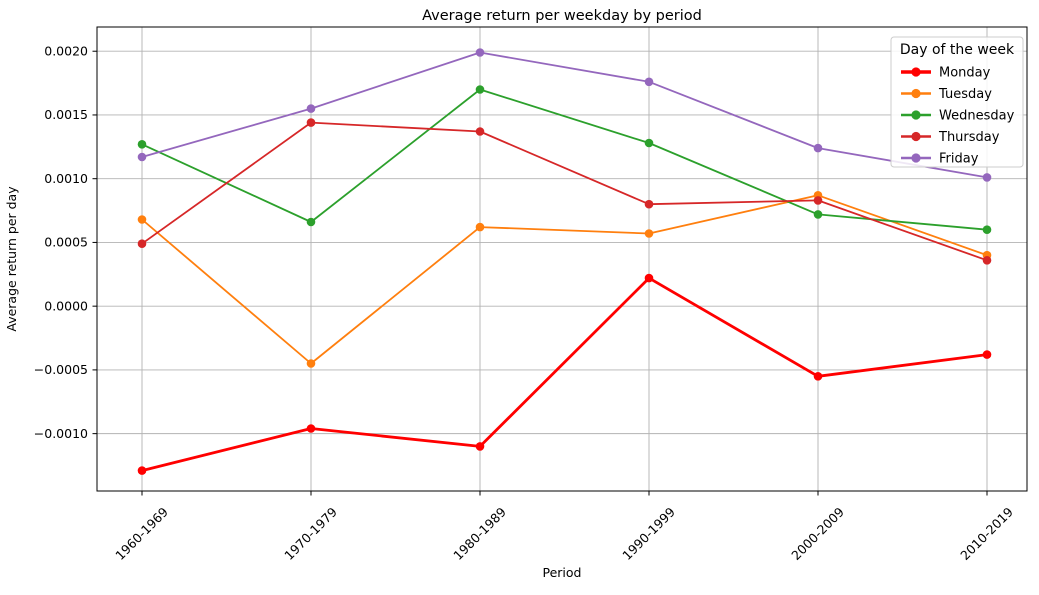 The width and height of the screenshot is (1039, 595). Describe the element at coordinates (66, 242) in the screenshot. I see `y-tick-label: 0.0005` at that location.